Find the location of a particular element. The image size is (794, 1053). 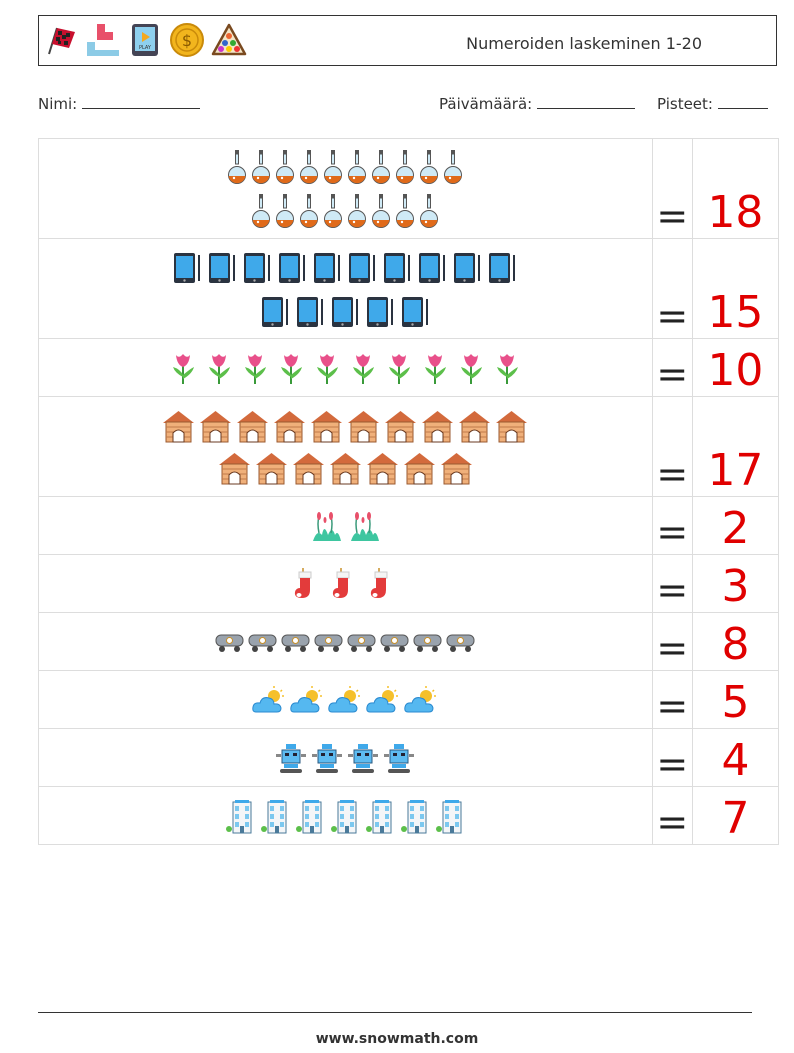

header-icons: PLAY $ is located at coordinates (145, 40).